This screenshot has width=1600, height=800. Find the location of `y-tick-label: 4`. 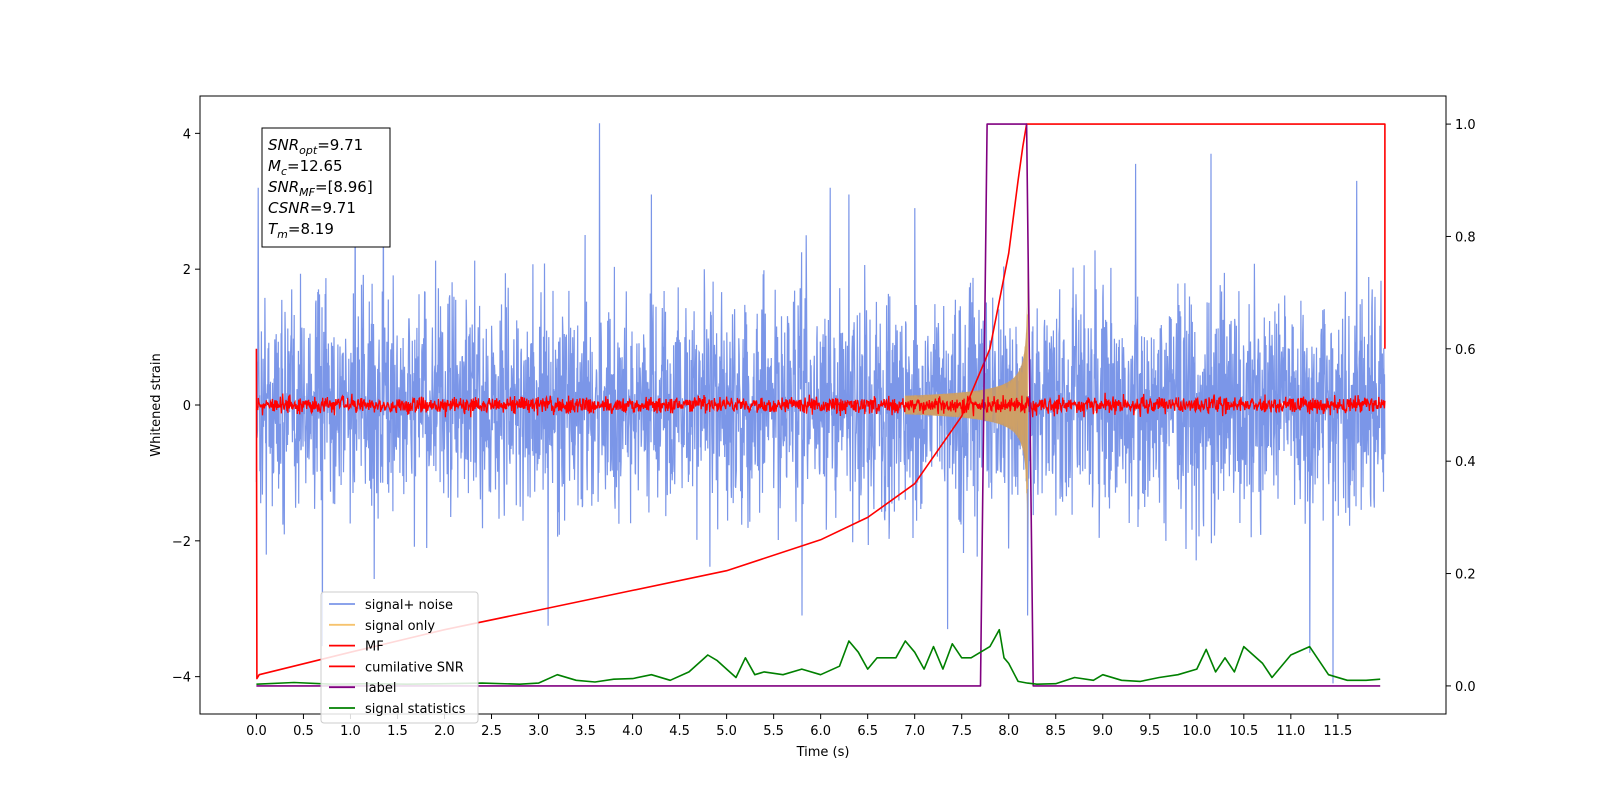

y-tick-label: 4 is located at coordinates (187, 134).